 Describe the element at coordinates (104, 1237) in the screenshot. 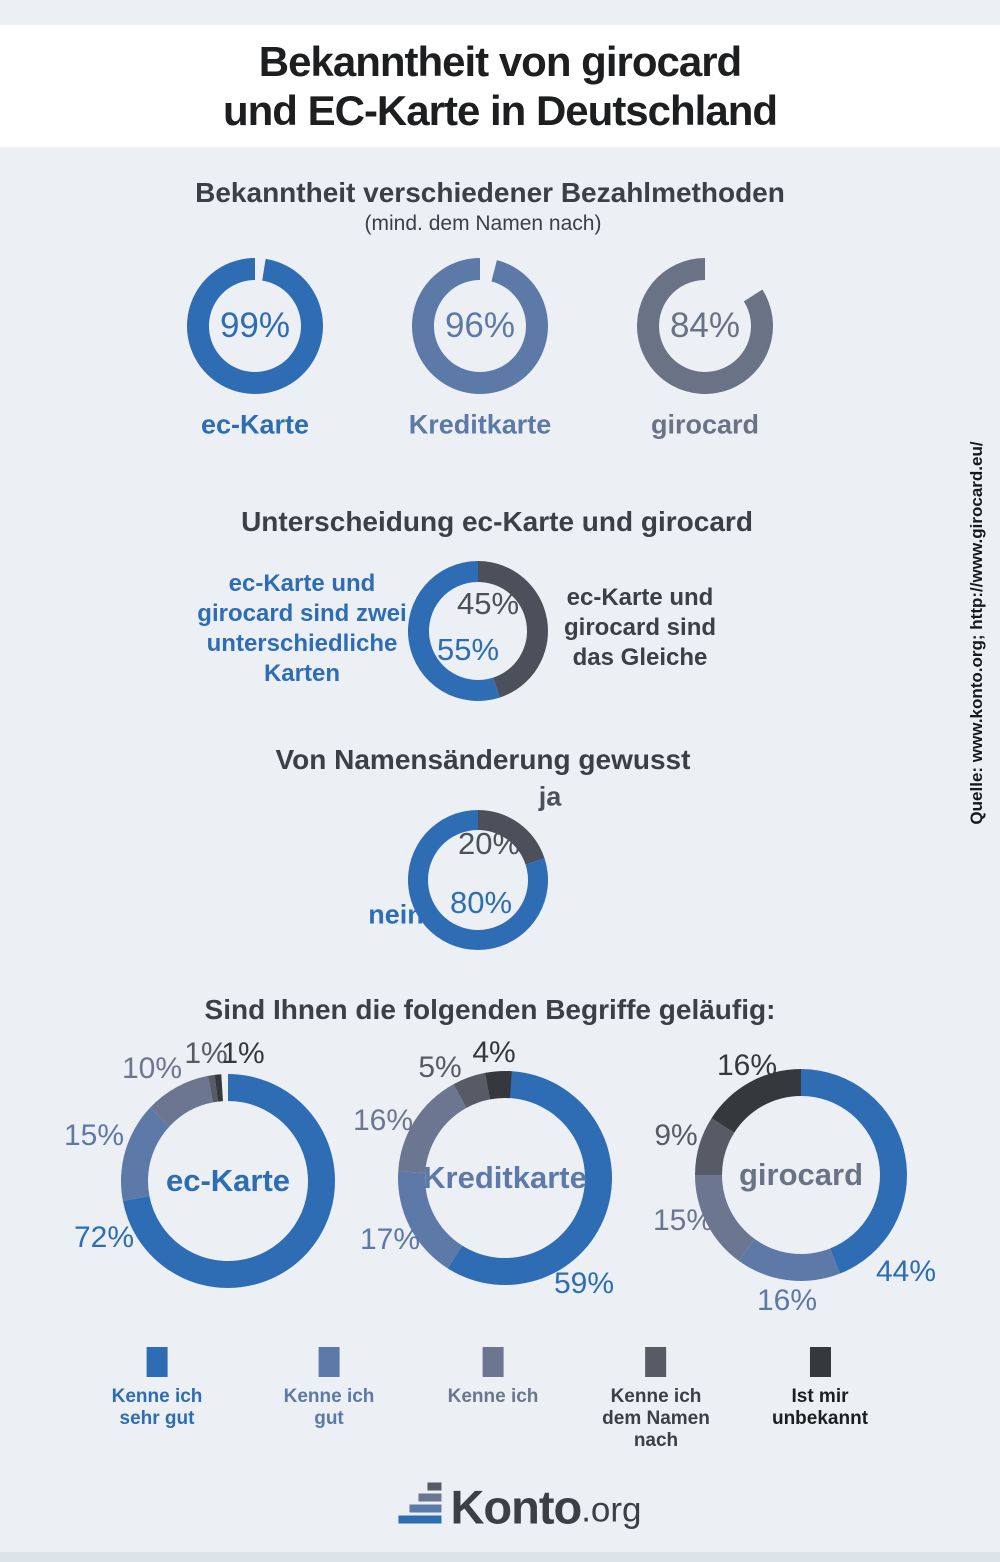

I see `donut-familiarity_ec-value-0: 72%` at that location.